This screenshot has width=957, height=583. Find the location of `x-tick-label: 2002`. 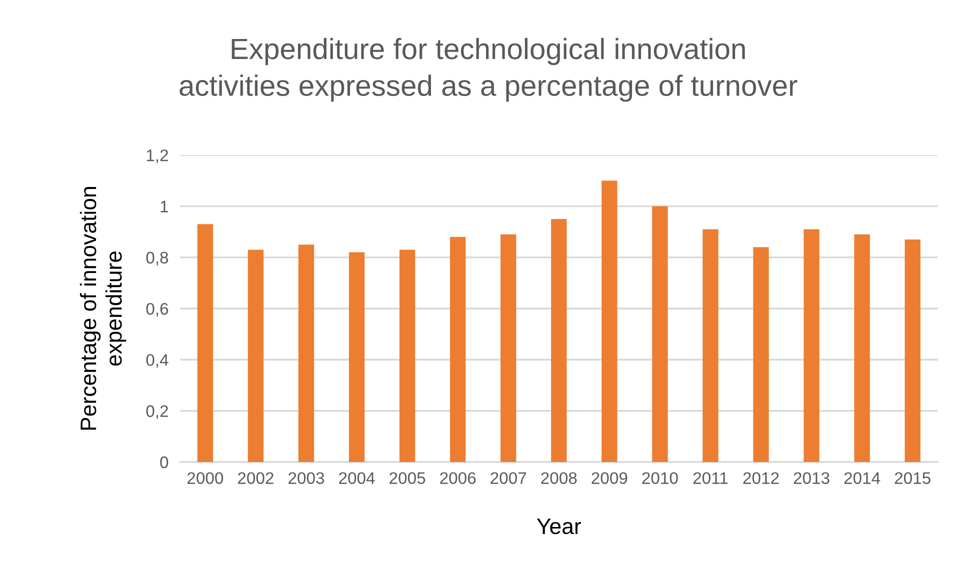

x-tick-label: 2002 is located at coordinates (256, 478).